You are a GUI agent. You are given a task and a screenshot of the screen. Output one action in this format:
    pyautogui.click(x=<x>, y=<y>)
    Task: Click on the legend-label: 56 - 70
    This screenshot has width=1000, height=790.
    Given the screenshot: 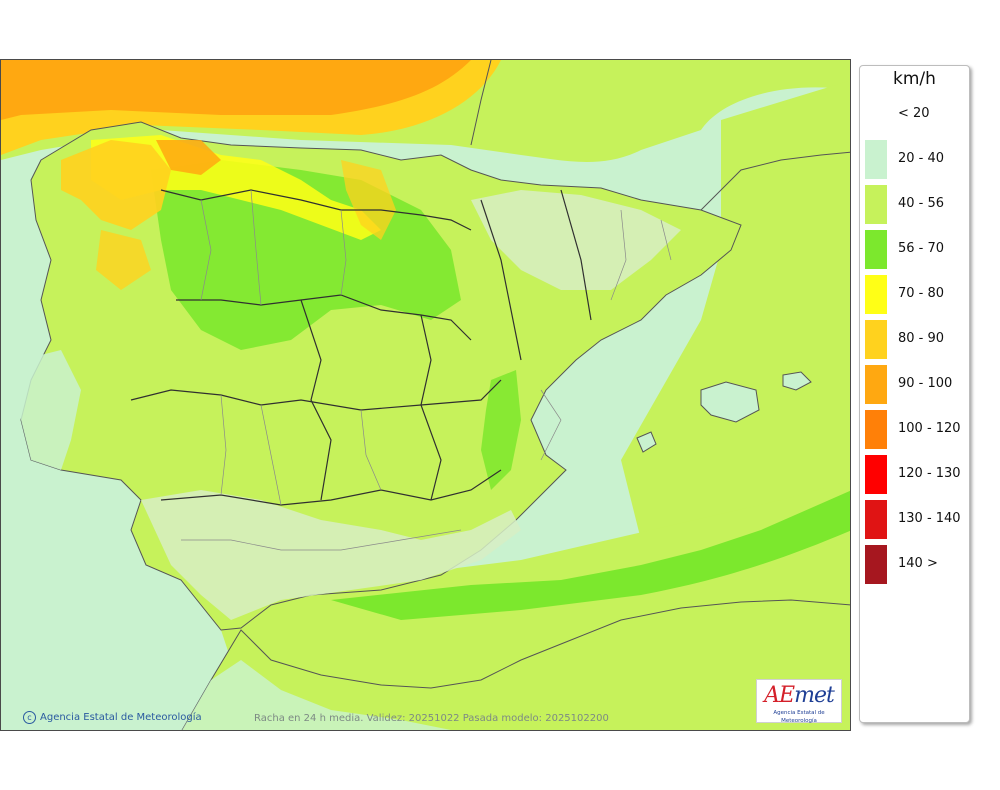 What is the action you would take?
    pyautogui.click(x=921, y=248)
    